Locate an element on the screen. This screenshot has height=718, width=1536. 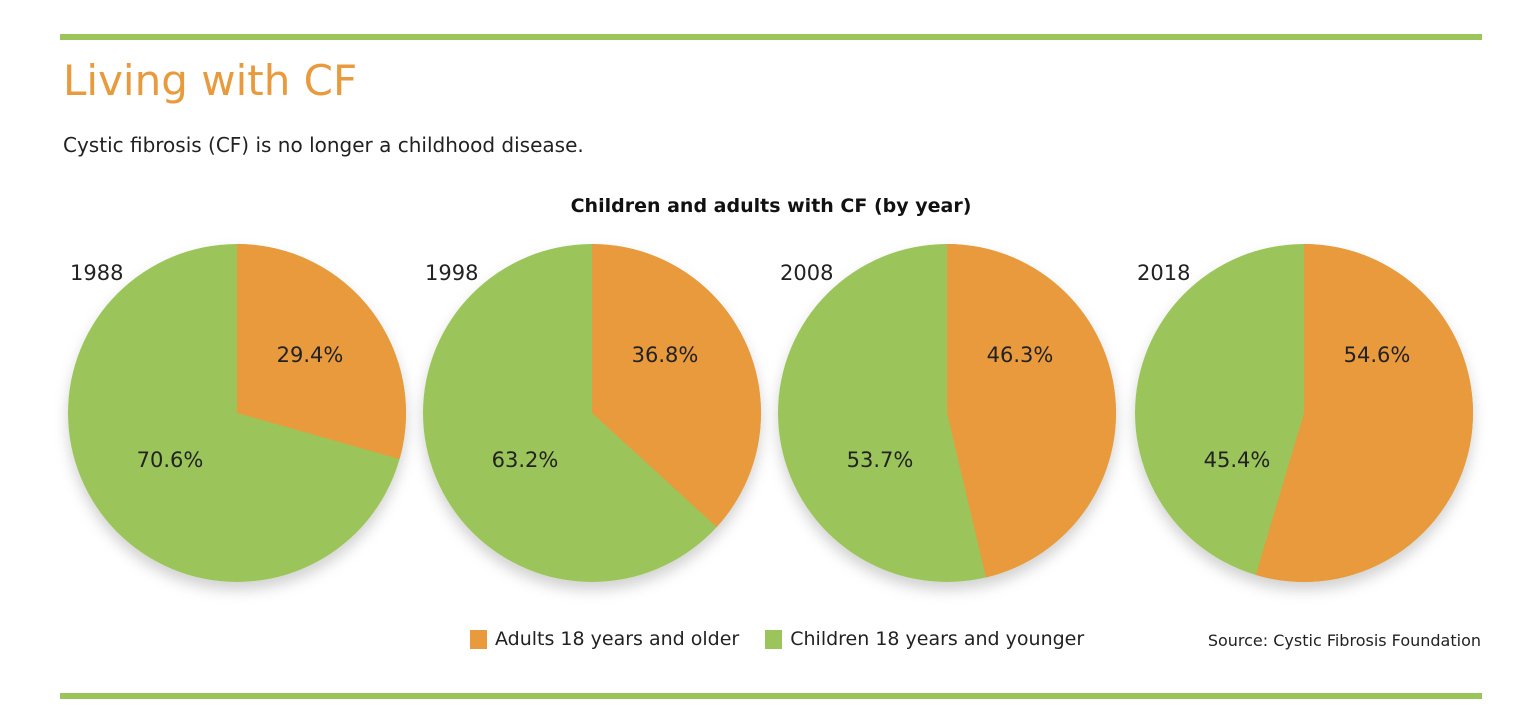
legend-label: Adults 18 years and older is located at coordinates (617, 639).